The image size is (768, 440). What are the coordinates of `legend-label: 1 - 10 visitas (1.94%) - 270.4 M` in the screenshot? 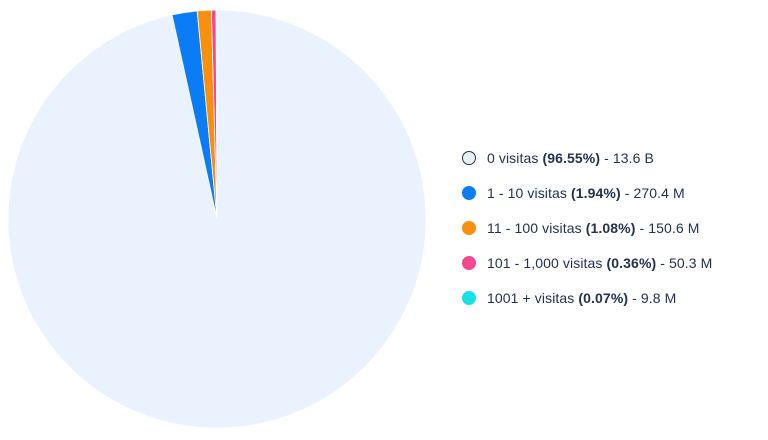 It's located at (586, 192).